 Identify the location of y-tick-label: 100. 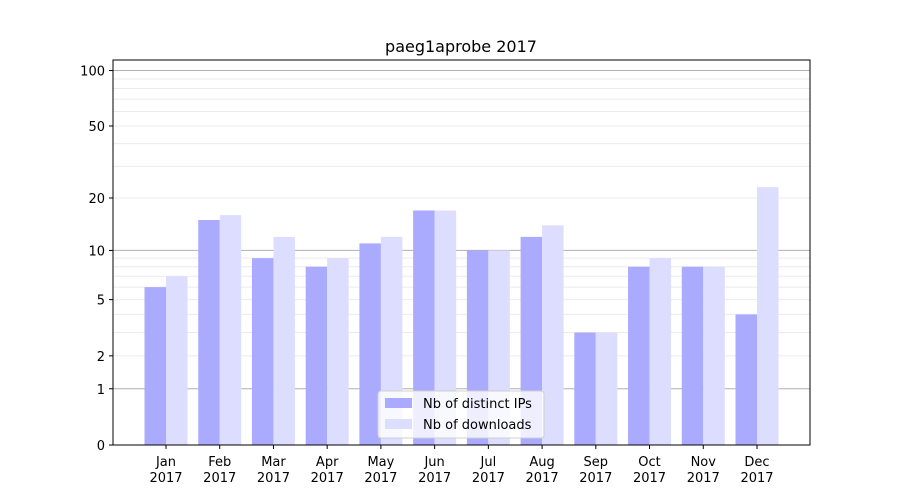
(92, 72).